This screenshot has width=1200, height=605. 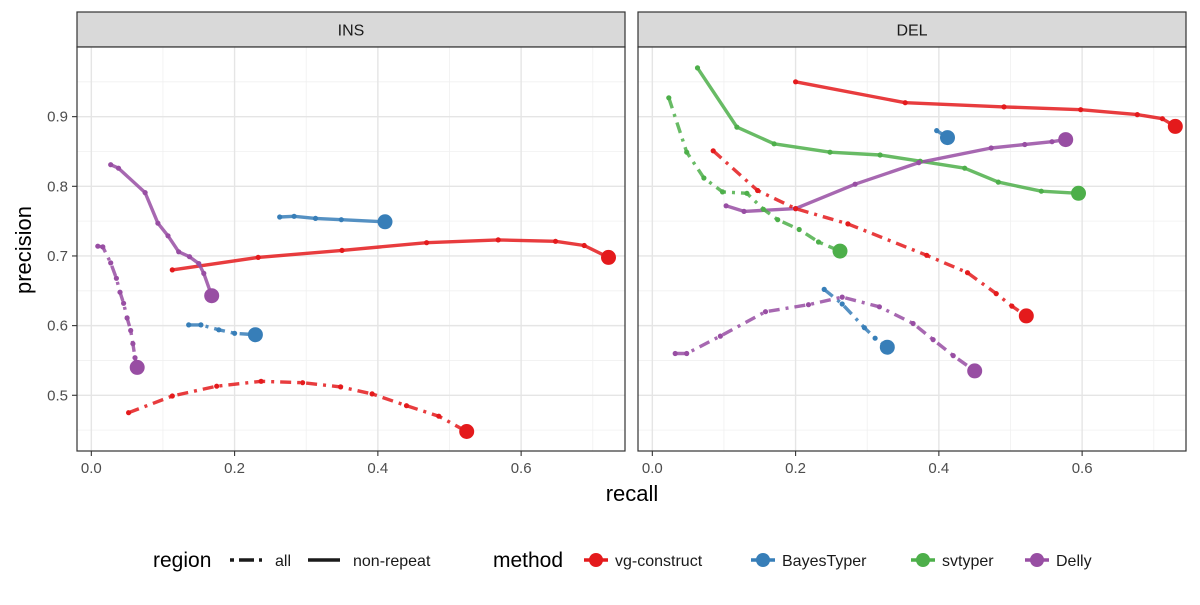 I want to click on x-axis-title: recall, so click(x=632, y=493).